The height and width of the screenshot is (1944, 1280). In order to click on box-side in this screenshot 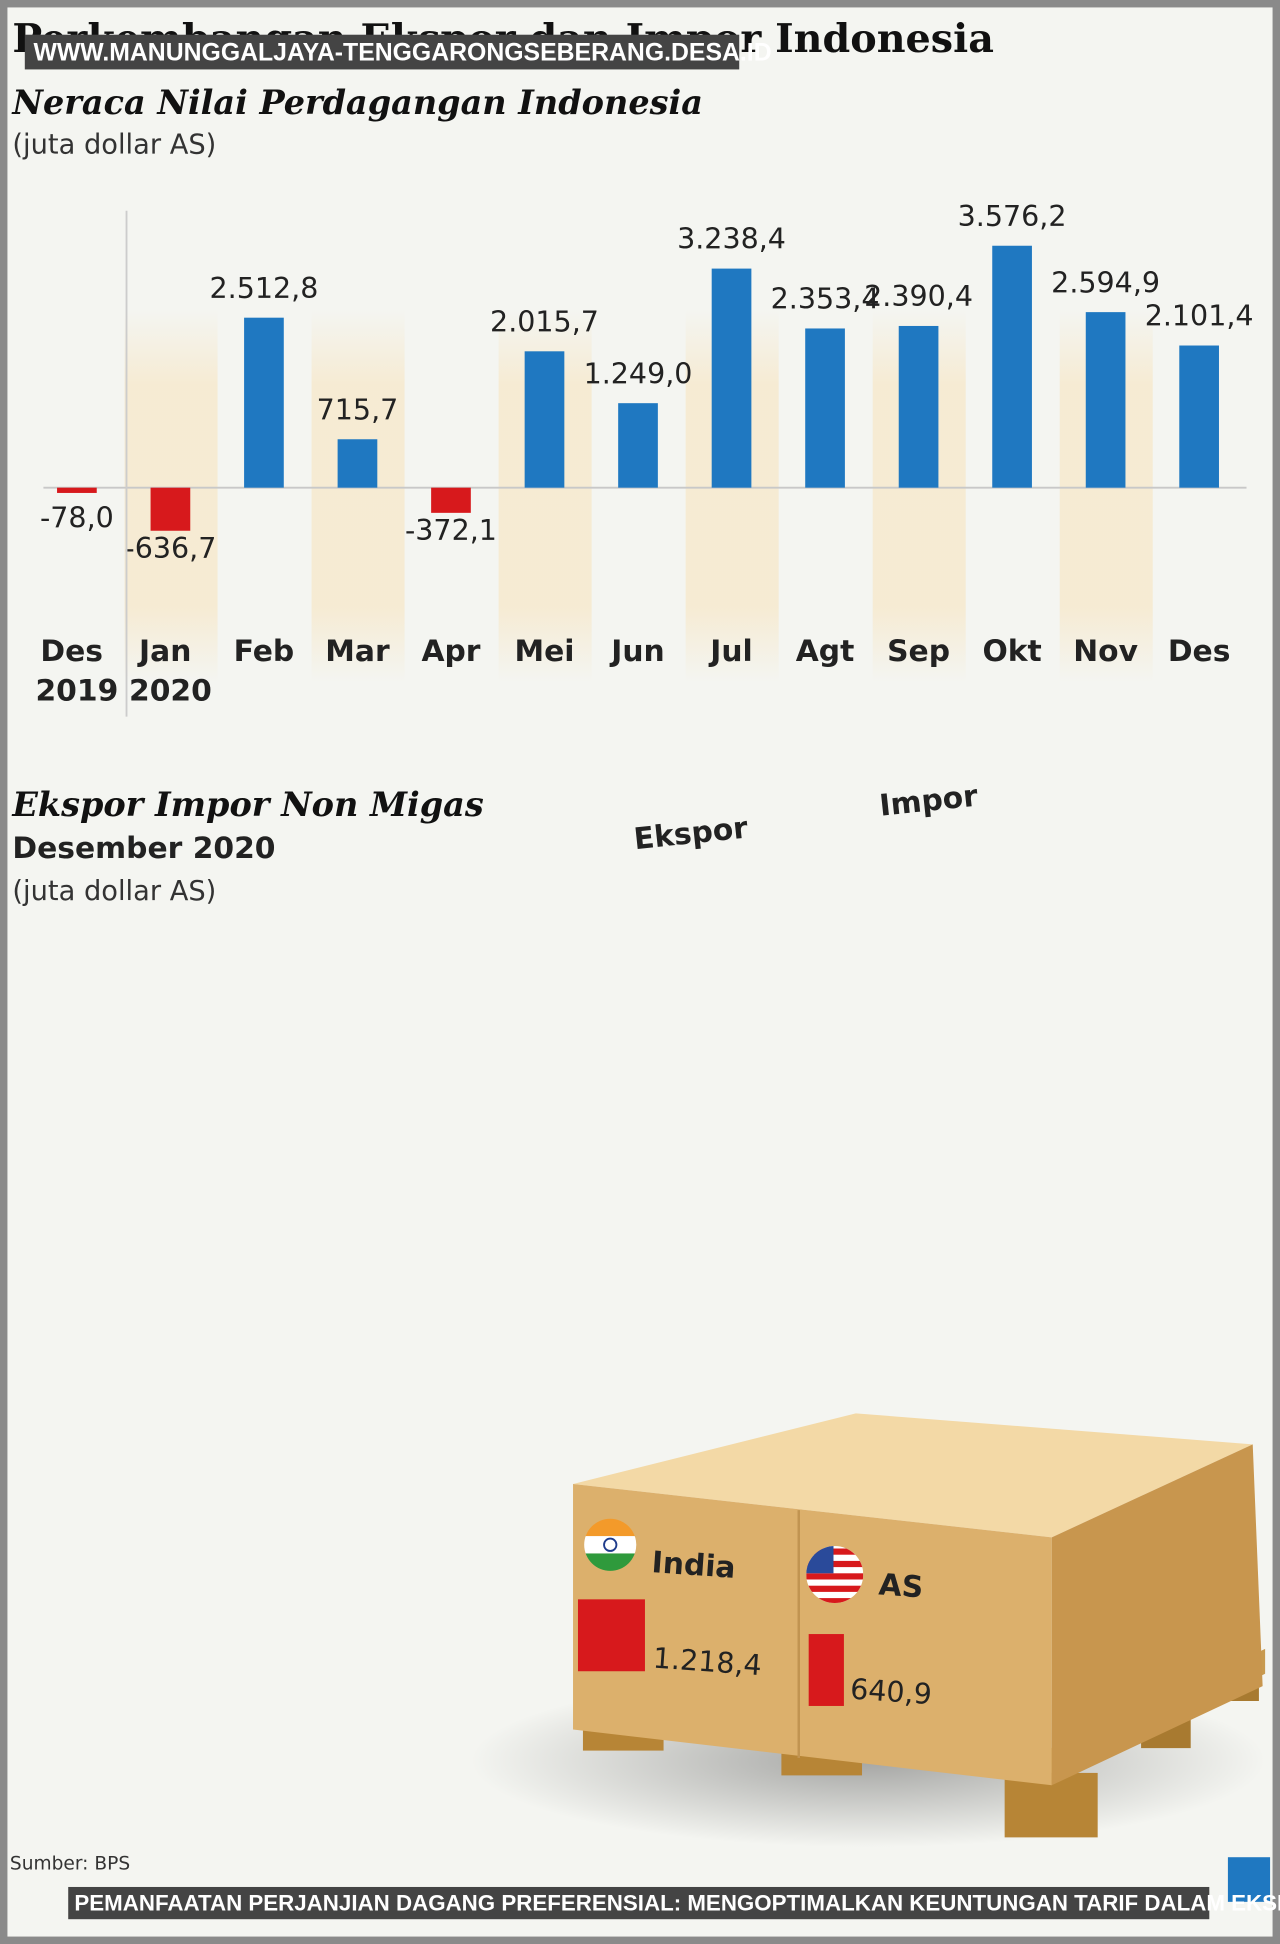, I will do `click(1157, 1615)`.